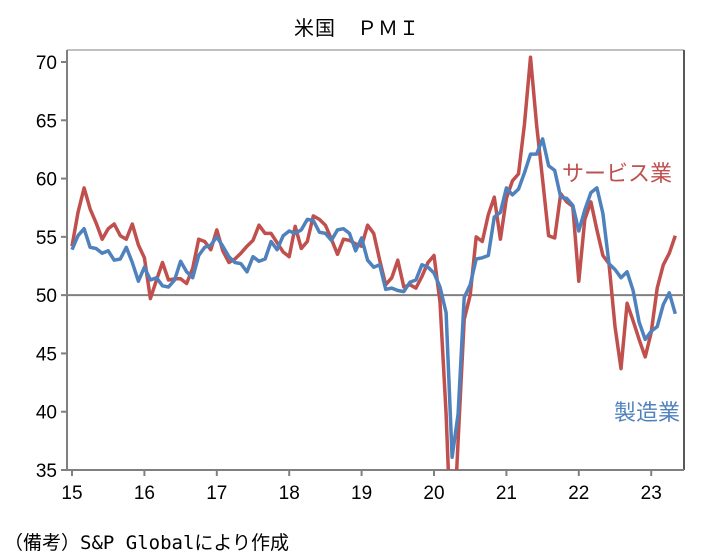 The height and width of the screenshot is (559, 714). I want to click on y-tick-label: 35, so click(46, 471).